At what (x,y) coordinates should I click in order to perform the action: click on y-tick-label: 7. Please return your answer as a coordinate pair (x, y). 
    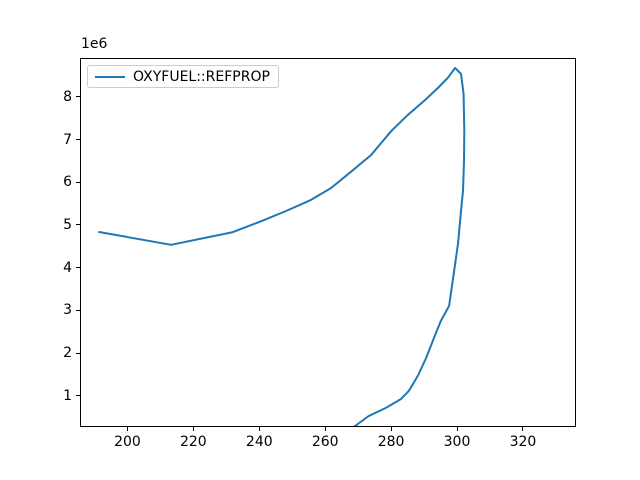
    Looking at the image, I should click on (67, 139).